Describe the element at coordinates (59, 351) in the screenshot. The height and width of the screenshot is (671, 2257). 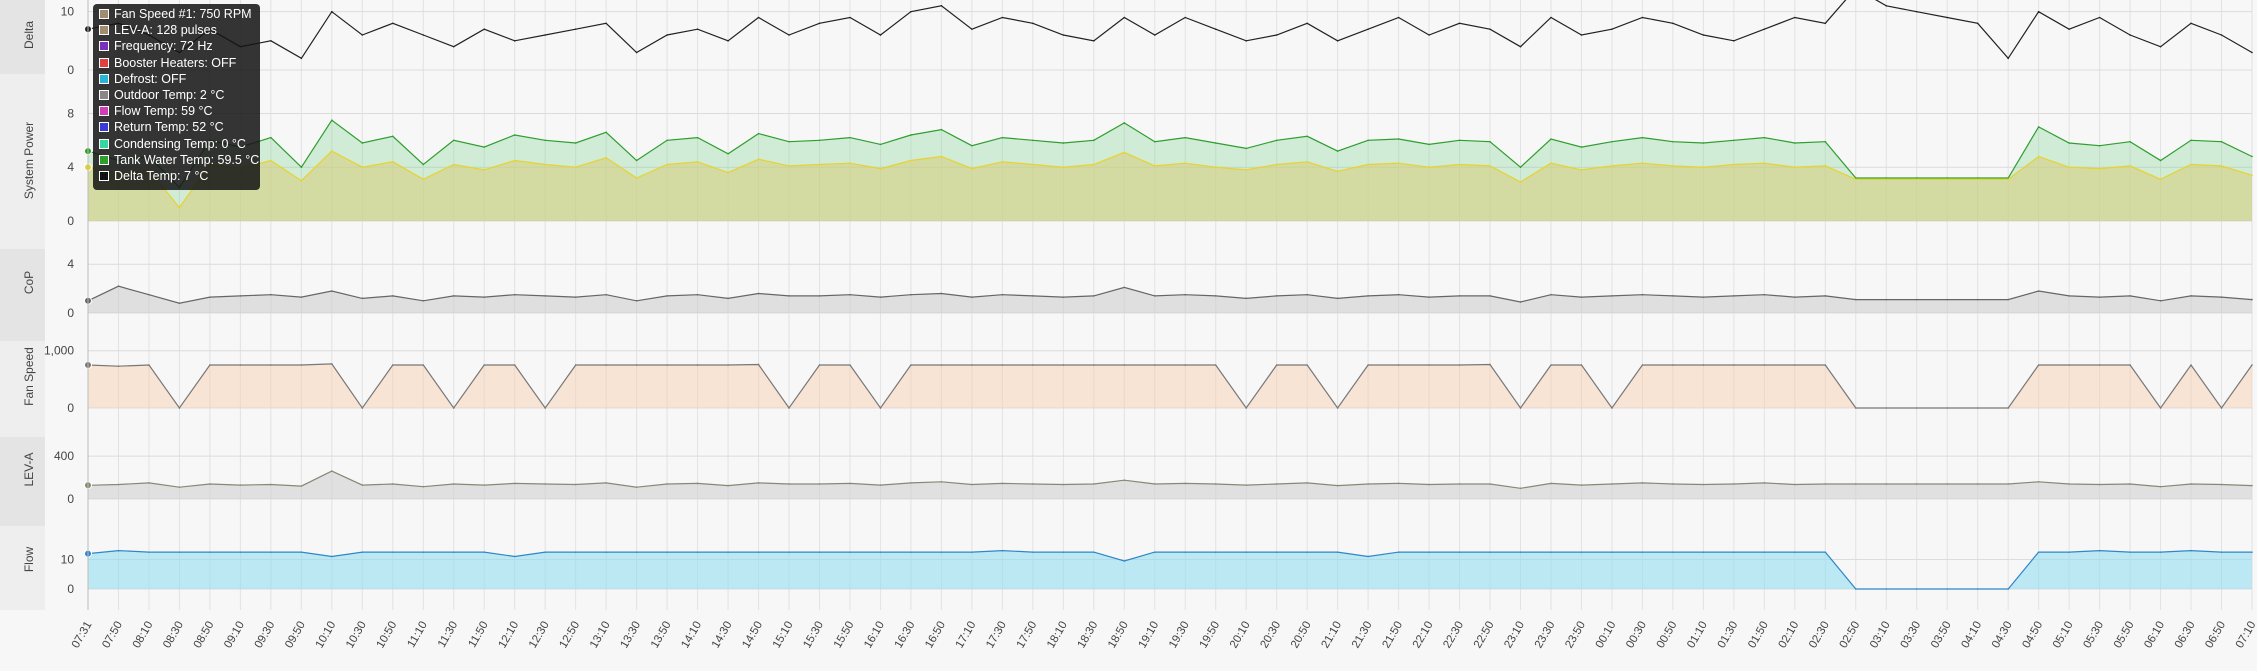
I see `y-tick-label: 1,000` at that location.